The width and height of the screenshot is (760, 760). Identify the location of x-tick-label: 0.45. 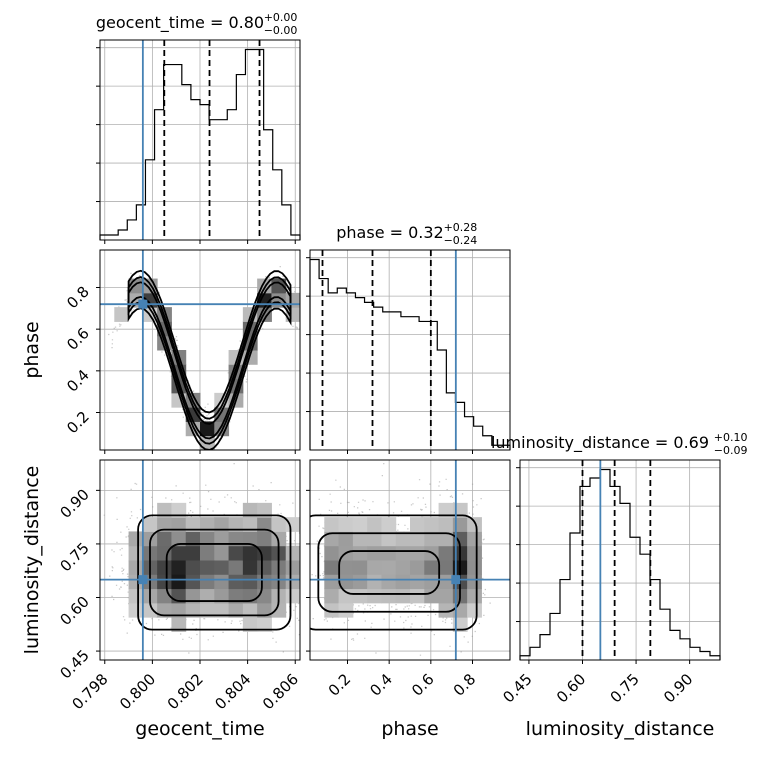
(517, 688).